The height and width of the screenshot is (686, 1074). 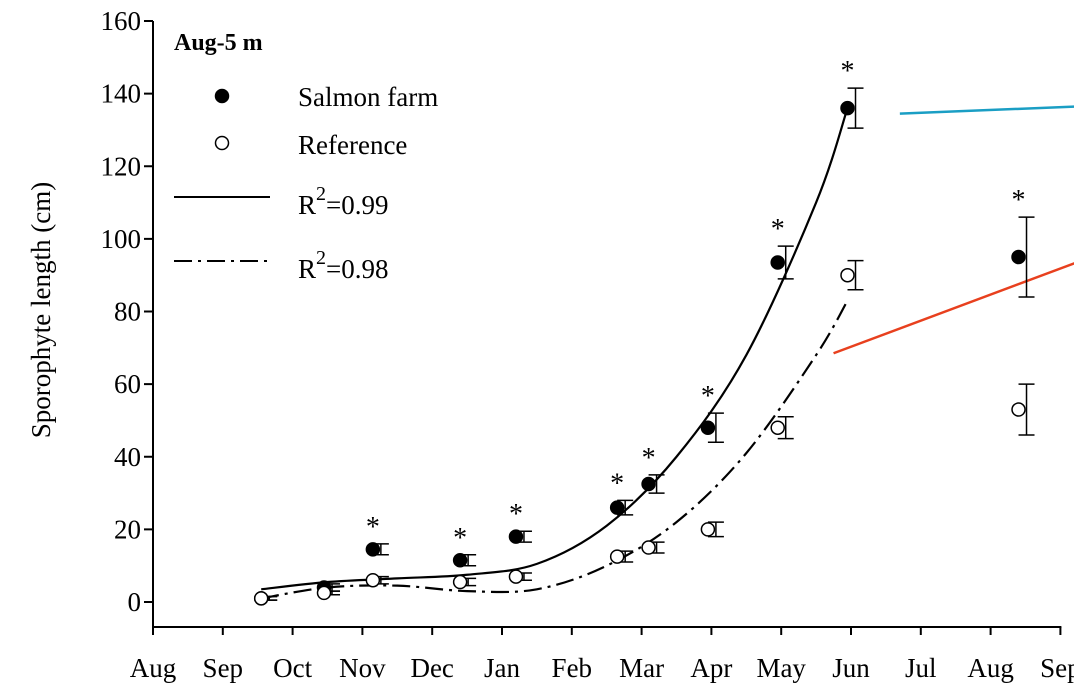 What do you see at coordinates (222, 96) in the screenshot?
I see `legend-marker-salmon` at bounding box center [222, 96].